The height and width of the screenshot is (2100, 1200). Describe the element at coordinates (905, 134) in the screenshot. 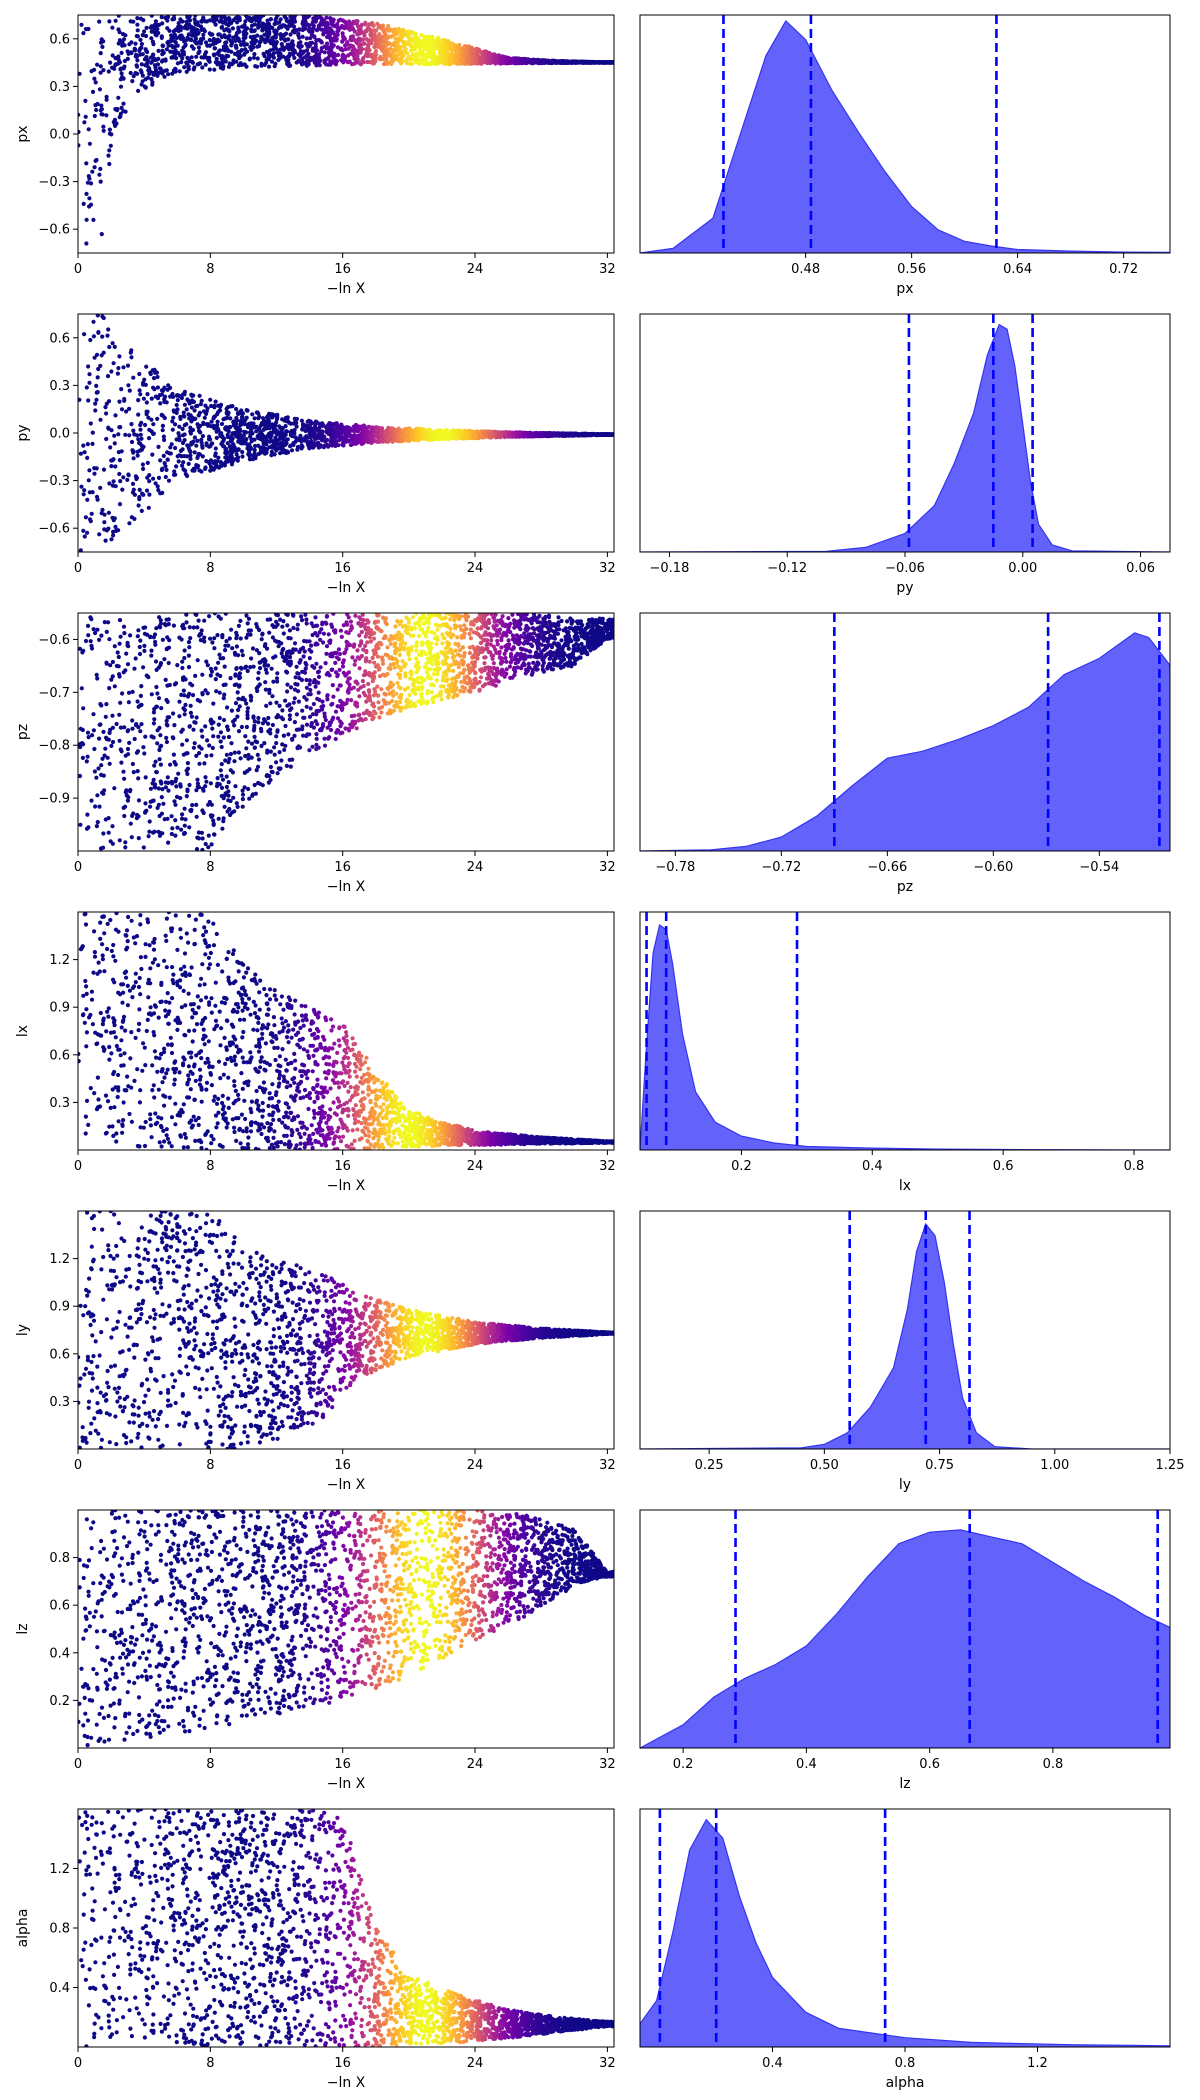

I see `posterior-axes-frame` at that location.